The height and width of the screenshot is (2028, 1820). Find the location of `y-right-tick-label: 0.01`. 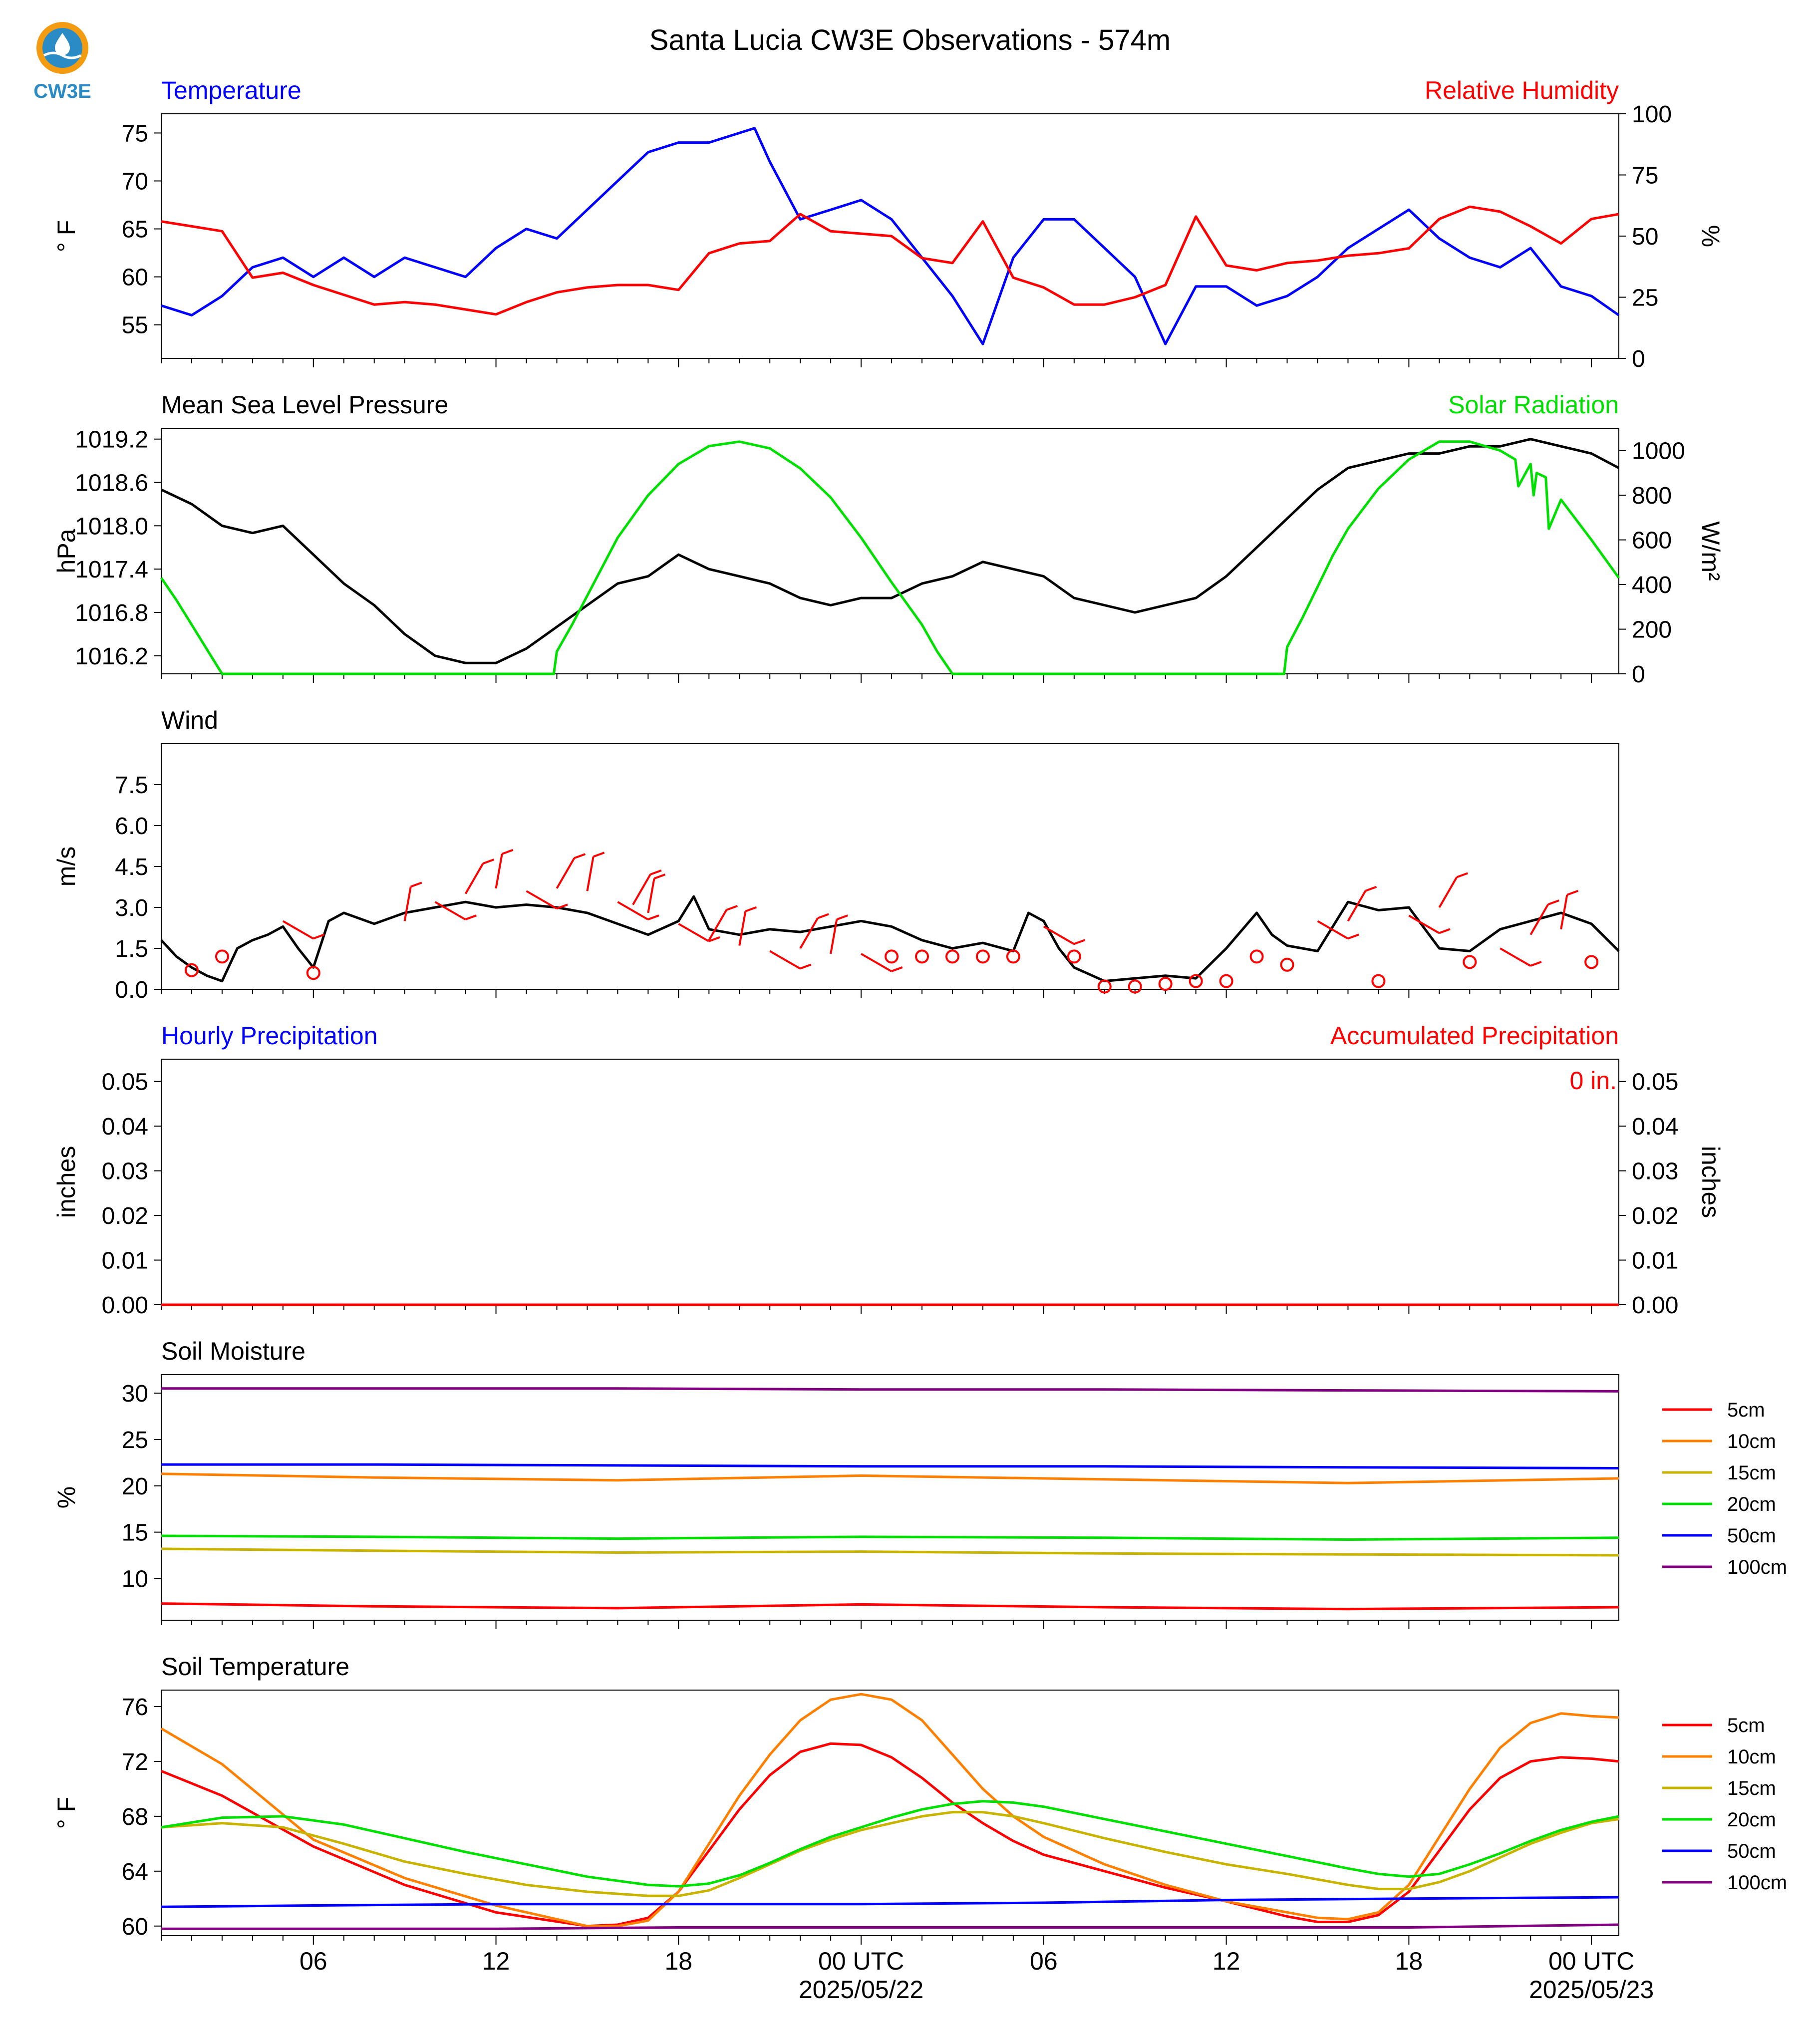

y-right-tick-label: 0.01 is located at coordinates (1655, 1261).